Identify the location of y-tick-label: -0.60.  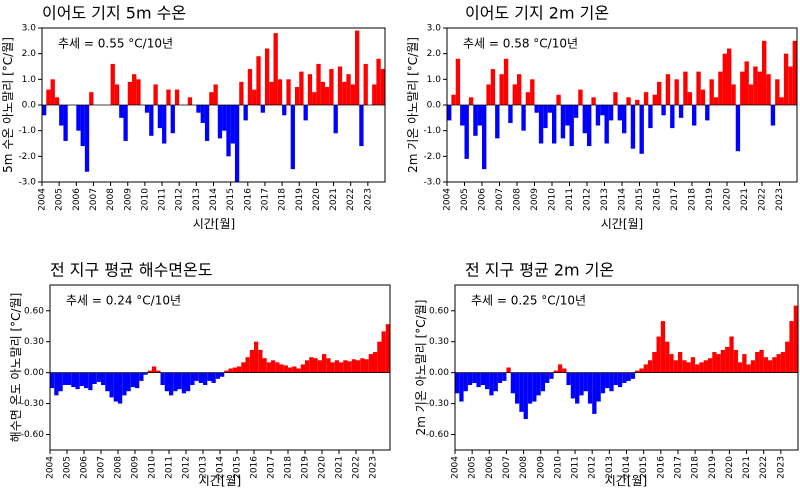
(33, 435).